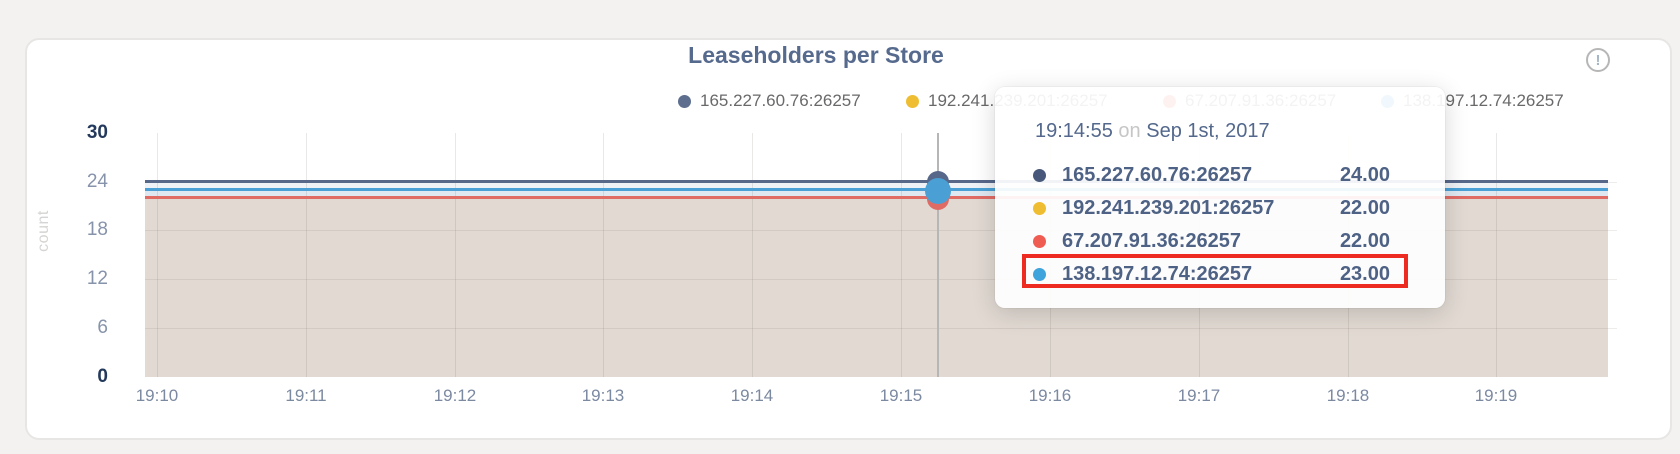  What do you see at coordinates (1364, 175) in the screenshot?
I see `tooltip-series-value: 24.00` at bounding box center [1364, 175].